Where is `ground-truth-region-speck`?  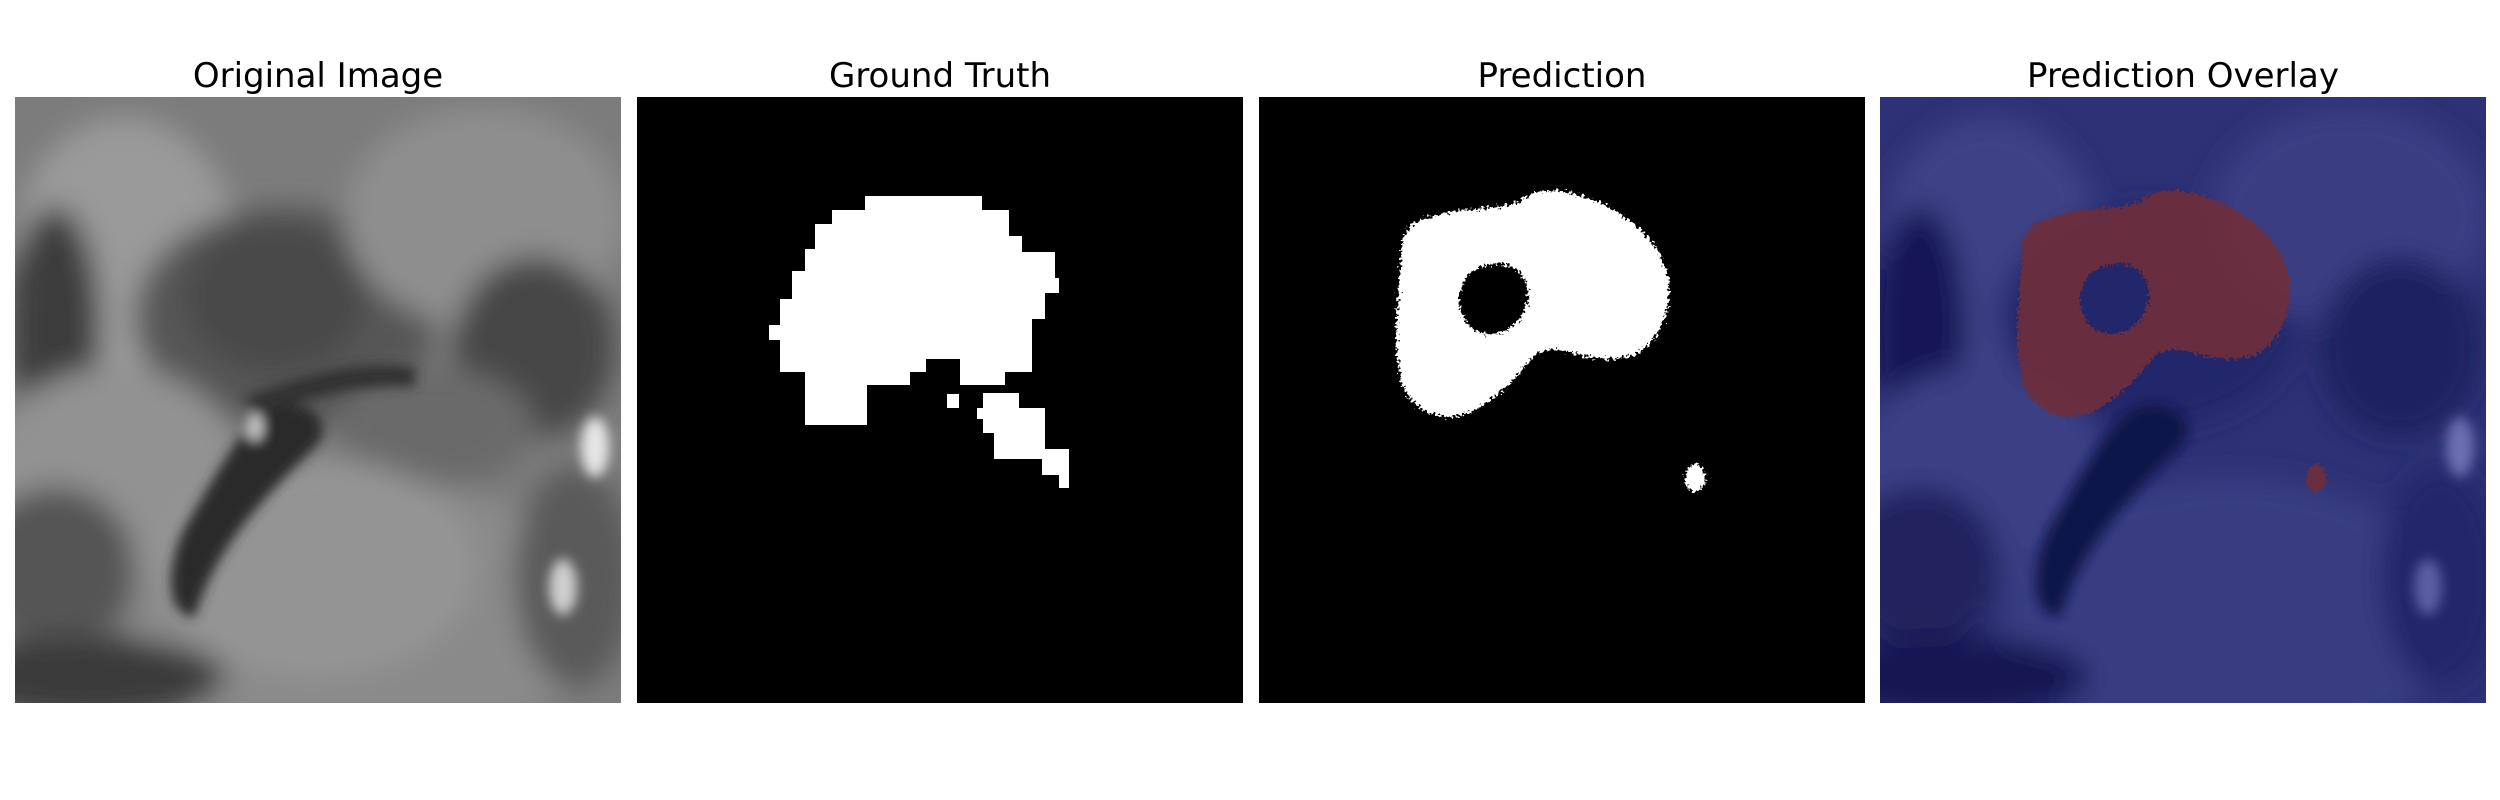
ground-truth-region-speck is located at coordinates (953, 401).